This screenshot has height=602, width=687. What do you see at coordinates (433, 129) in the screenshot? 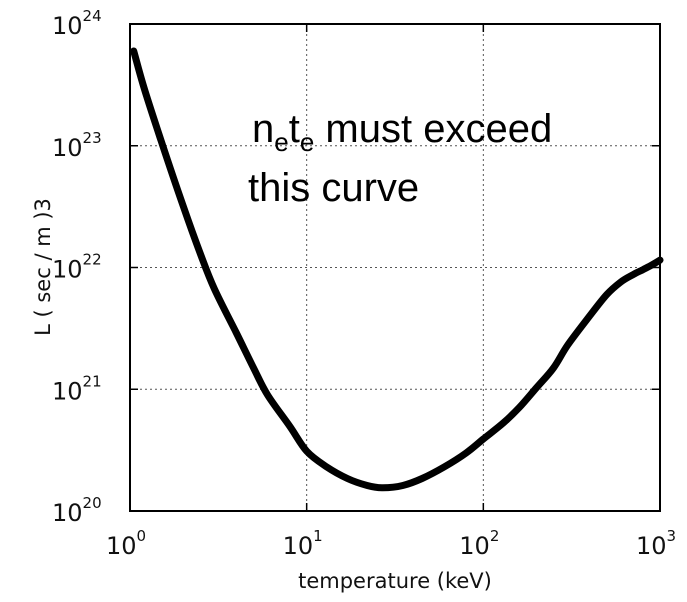
I see `annotation-rest: must exceed` at bounding box center [433, 129].